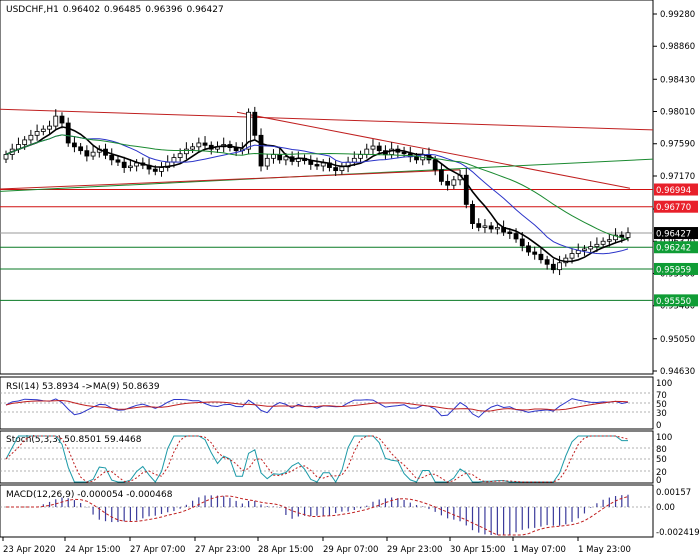  I want to click on level-label: 0.96994, so click(673, 191).